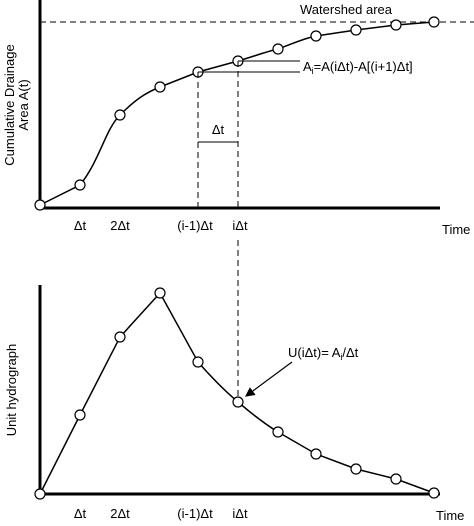 This screenshot has width=474, height=526. Describe the element at coordinates (269, 379) in the screenshot. I see `annotation-arrow` at that location.